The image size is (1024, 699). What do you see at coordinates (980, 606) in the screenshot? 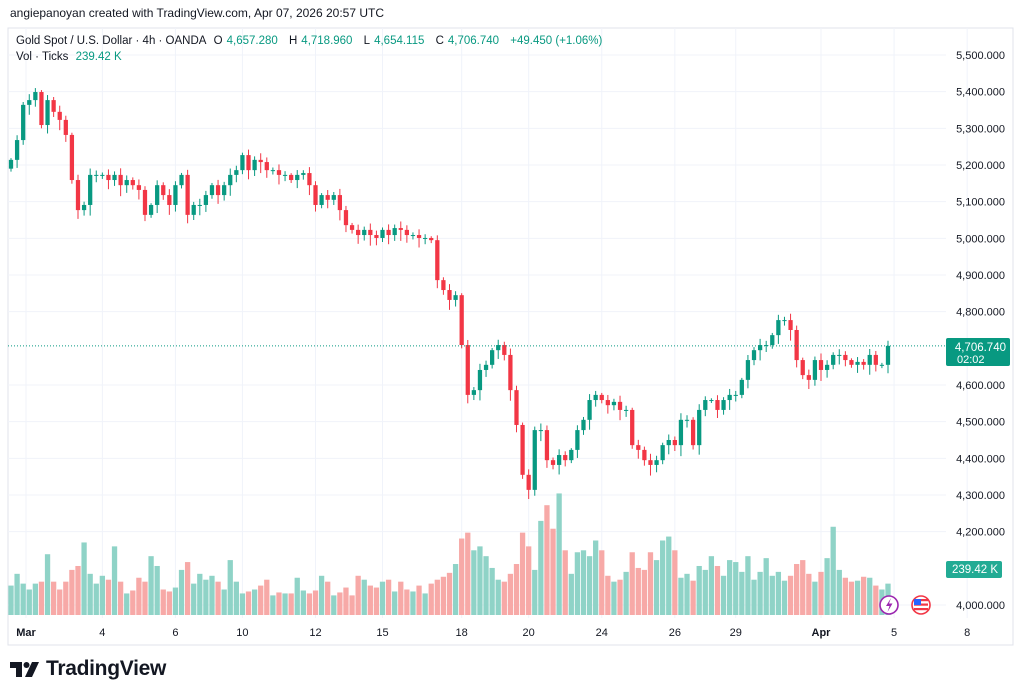
I see `price-tick-label: 4,000.000` at bounding box center [980, 606].